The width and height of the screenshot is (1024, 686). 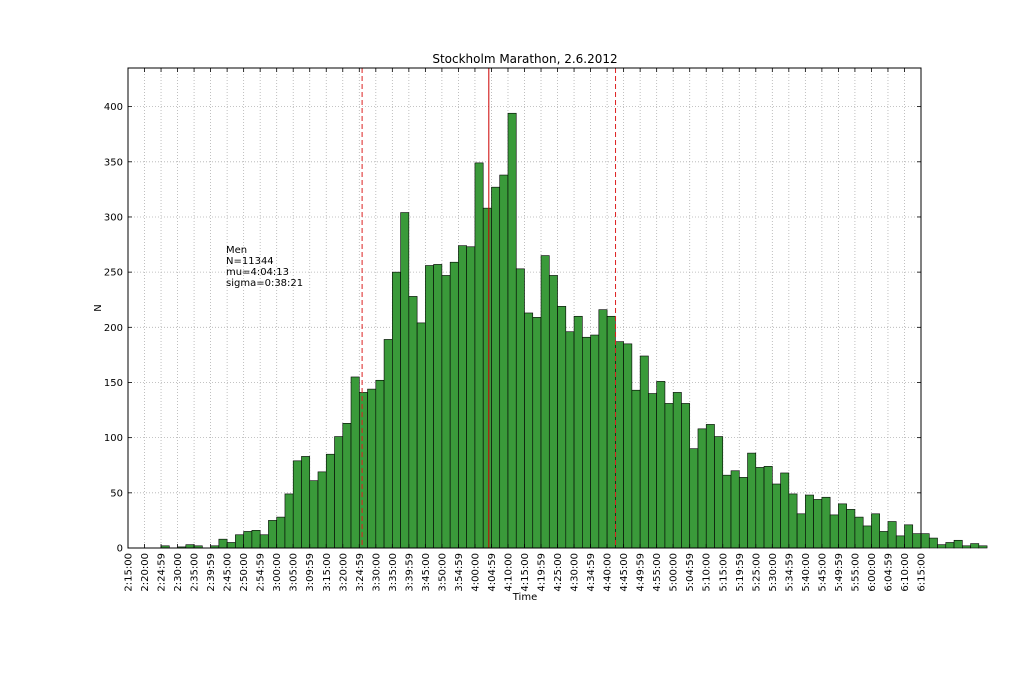 I want to click on x-tick-label: 5:40:00, so click(x=806, y=572).